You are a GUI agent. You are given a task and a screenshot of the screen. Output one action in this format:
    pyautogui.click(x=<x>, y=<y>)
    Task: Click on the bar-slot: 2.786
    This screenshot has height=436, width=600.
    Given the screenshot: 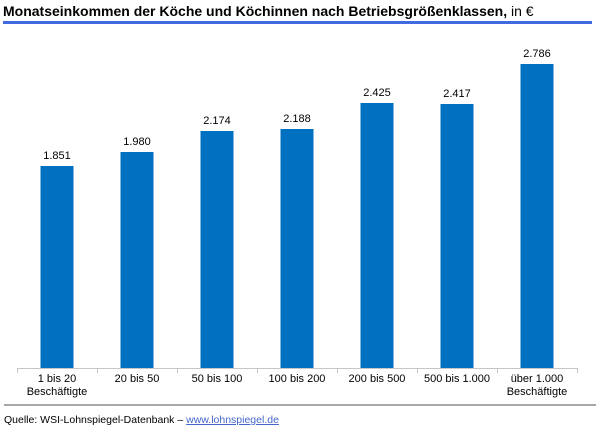 What is the action you would take?
    pyautogui.click(x=537, y=208)
    